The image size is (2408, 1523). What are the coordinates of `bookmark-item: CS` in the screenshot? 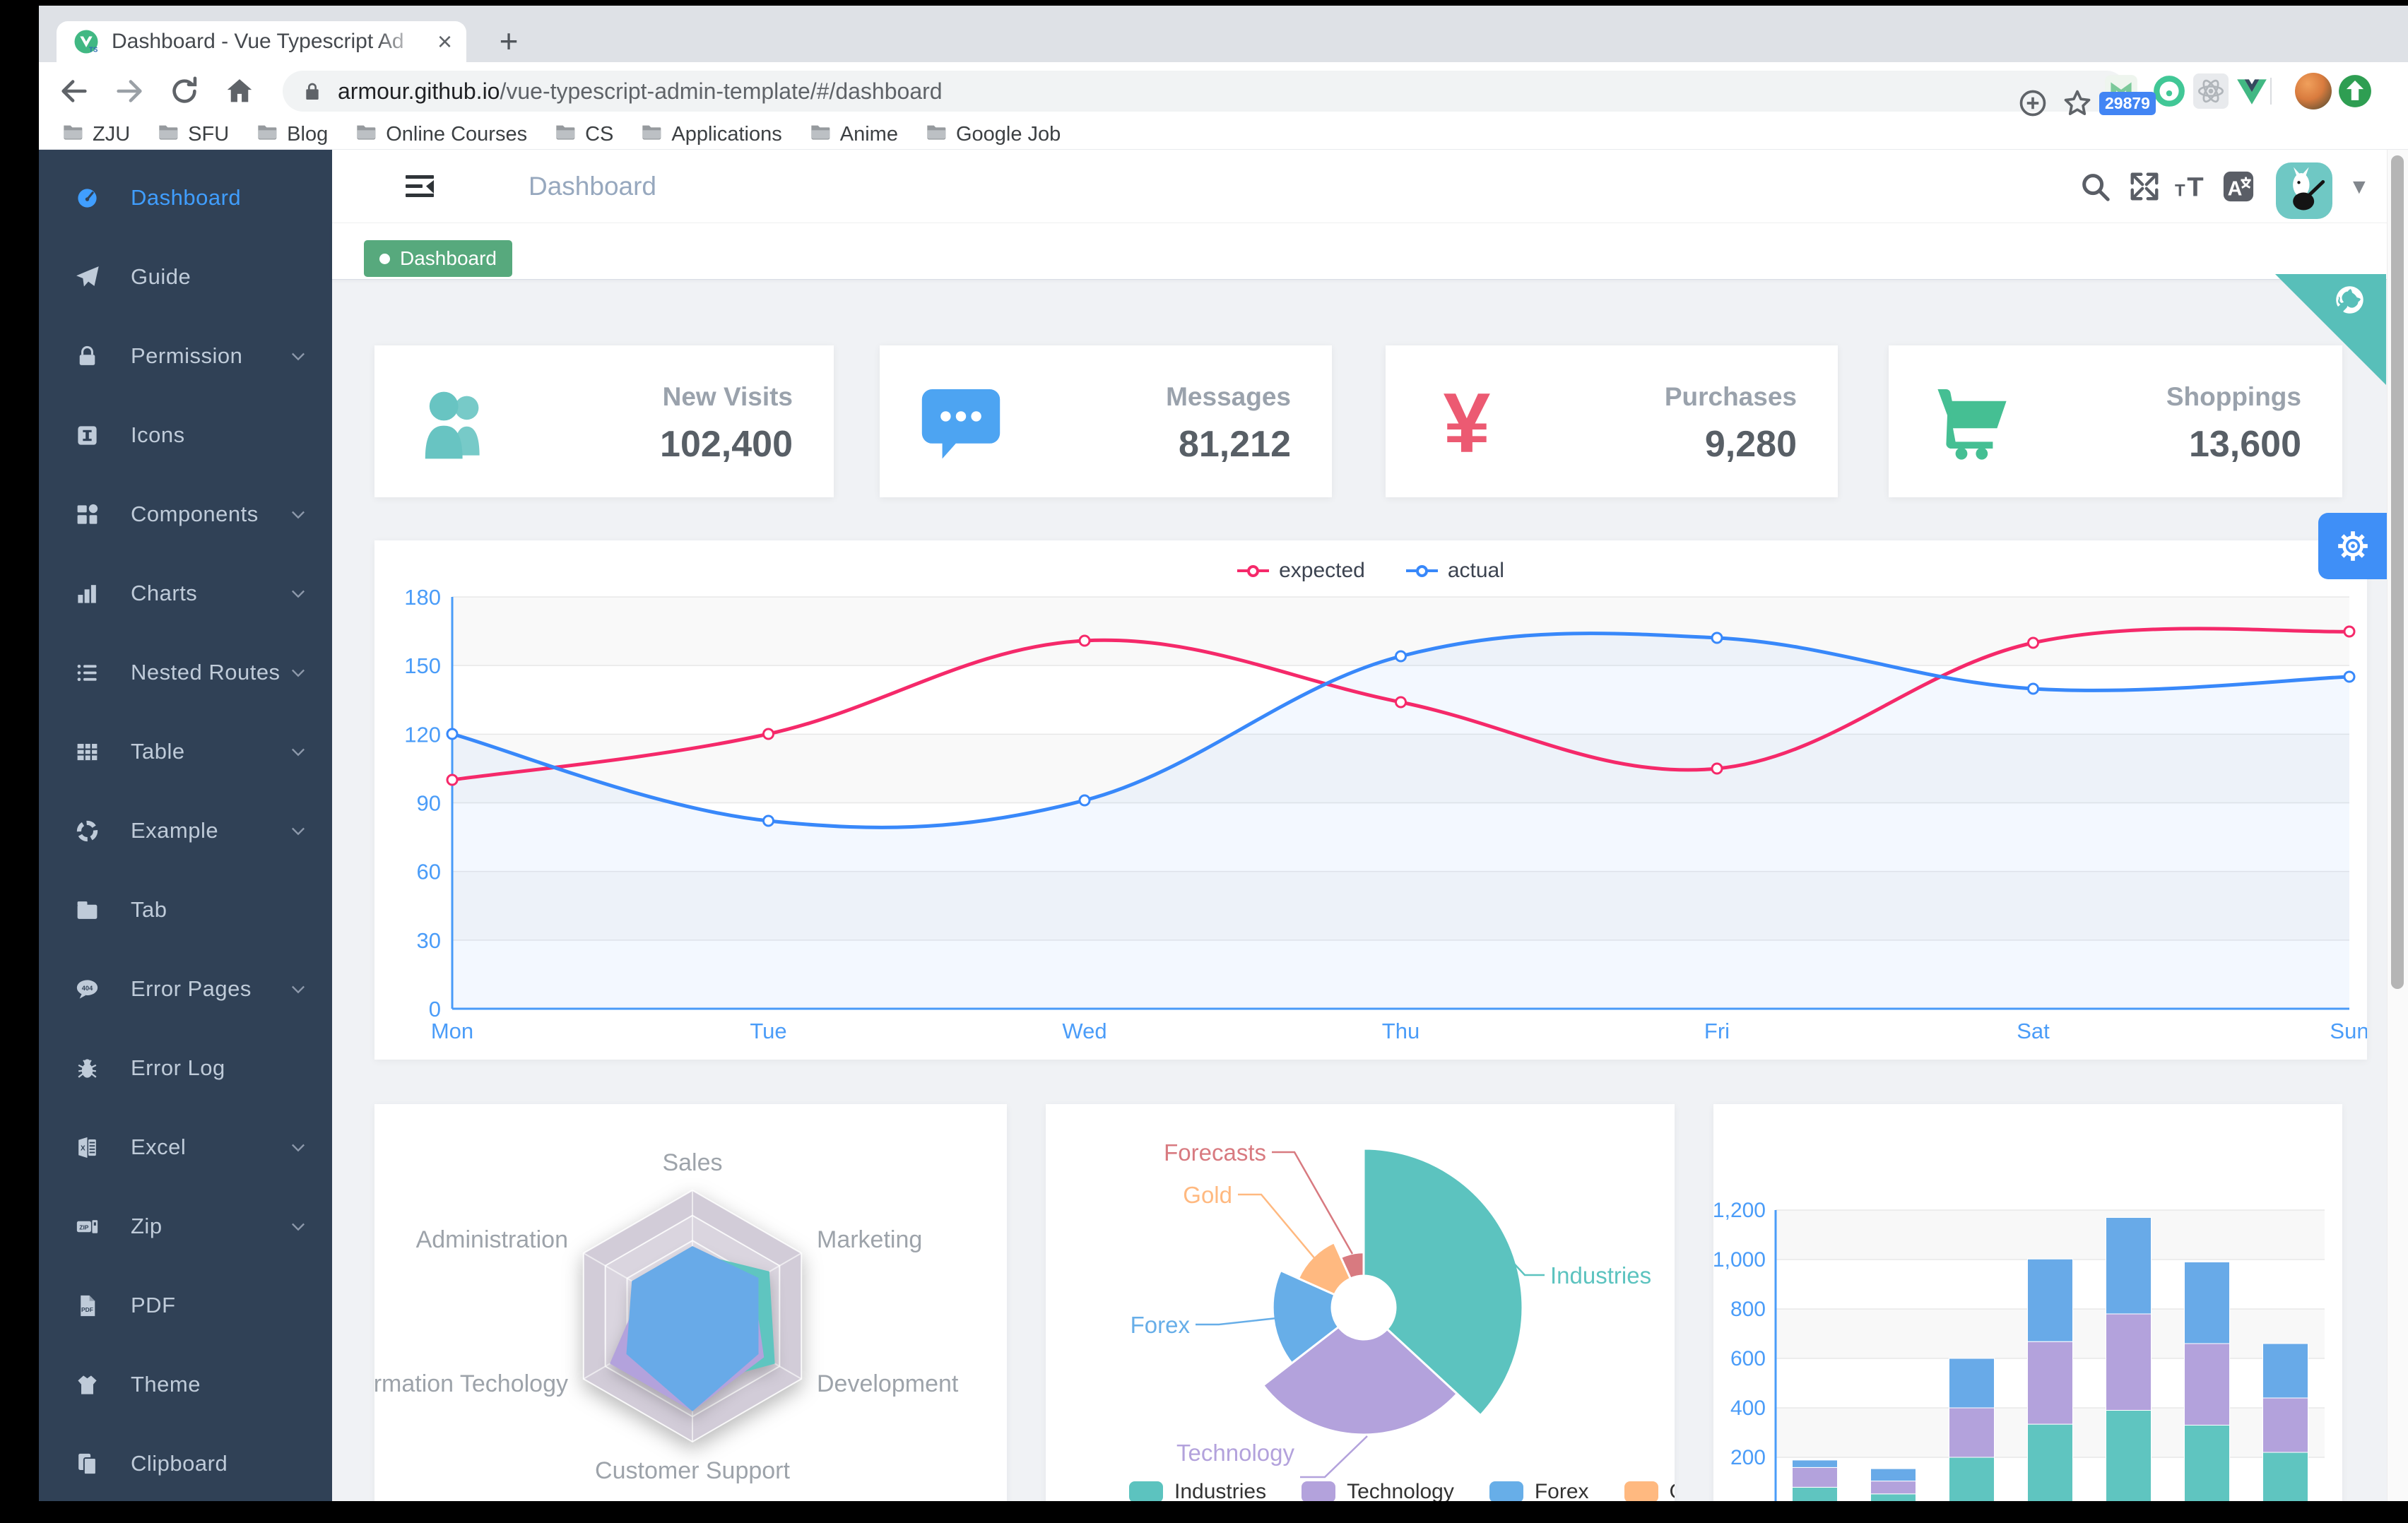 It's located at (583, 135).